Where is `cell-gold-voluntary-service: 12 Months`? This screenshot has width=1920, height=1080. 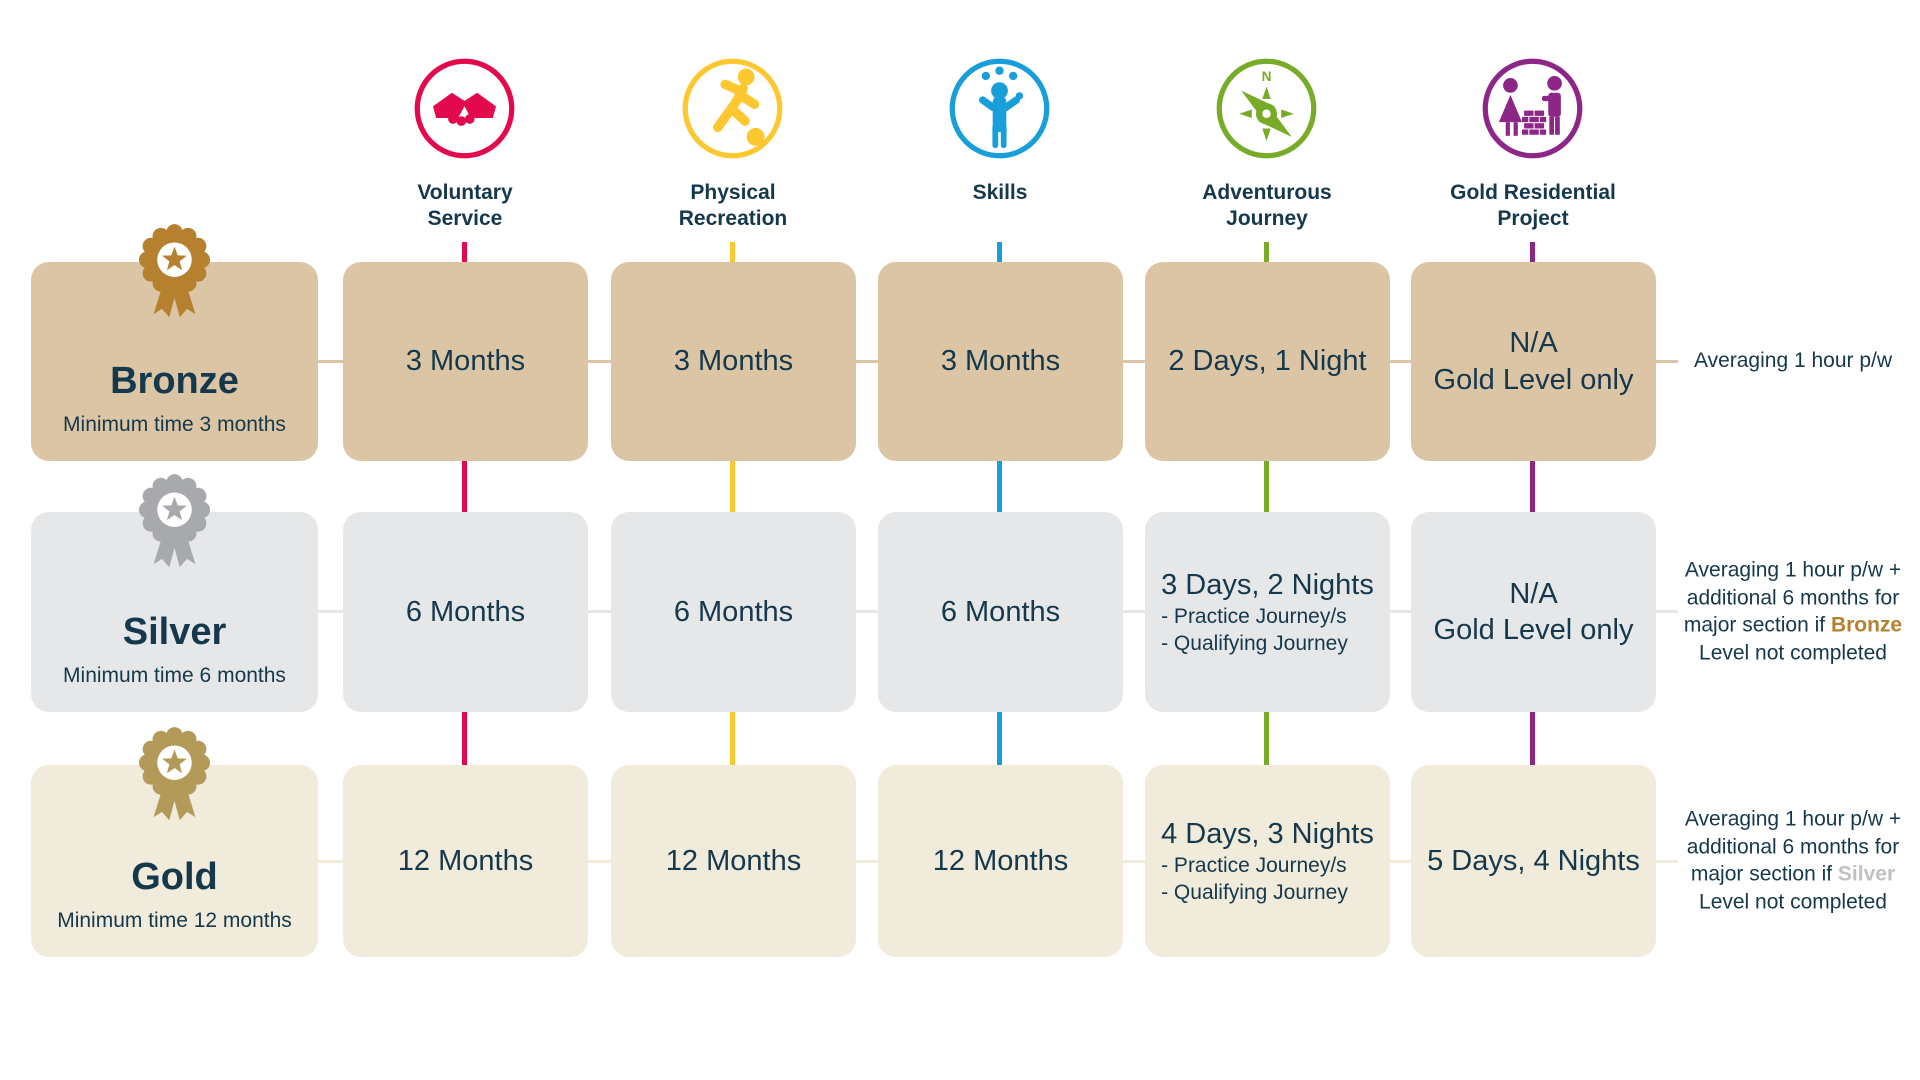 cell-gold-voluntary-service: 12 Months is located at coordinates (465, 861).